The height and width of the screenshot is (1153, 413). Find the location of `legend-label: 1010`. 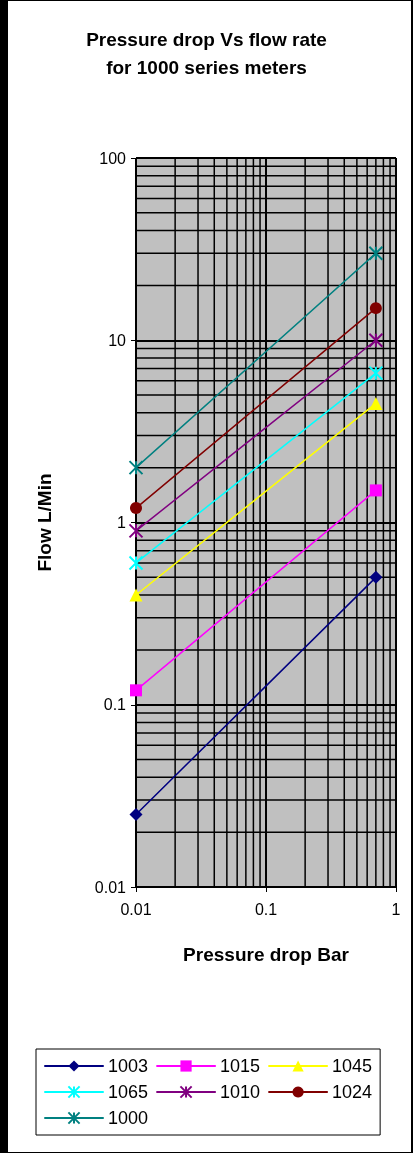

legend-label: 1010 is located at coordinates (240, 1092).